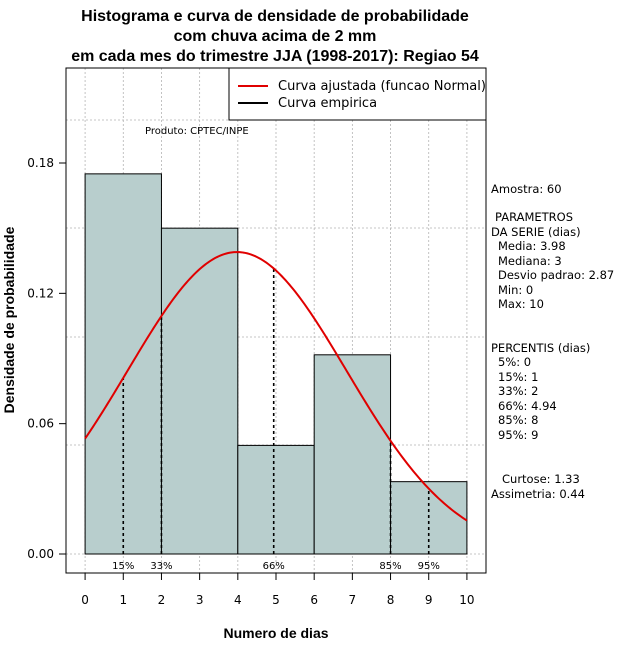 The width and height of the screenshot is (640, 660). What do you see at coordinates (9, 319) in the screenshot?
I see `y-axis-title: Densidade de probabilidade` at bounding box center [9, 319].